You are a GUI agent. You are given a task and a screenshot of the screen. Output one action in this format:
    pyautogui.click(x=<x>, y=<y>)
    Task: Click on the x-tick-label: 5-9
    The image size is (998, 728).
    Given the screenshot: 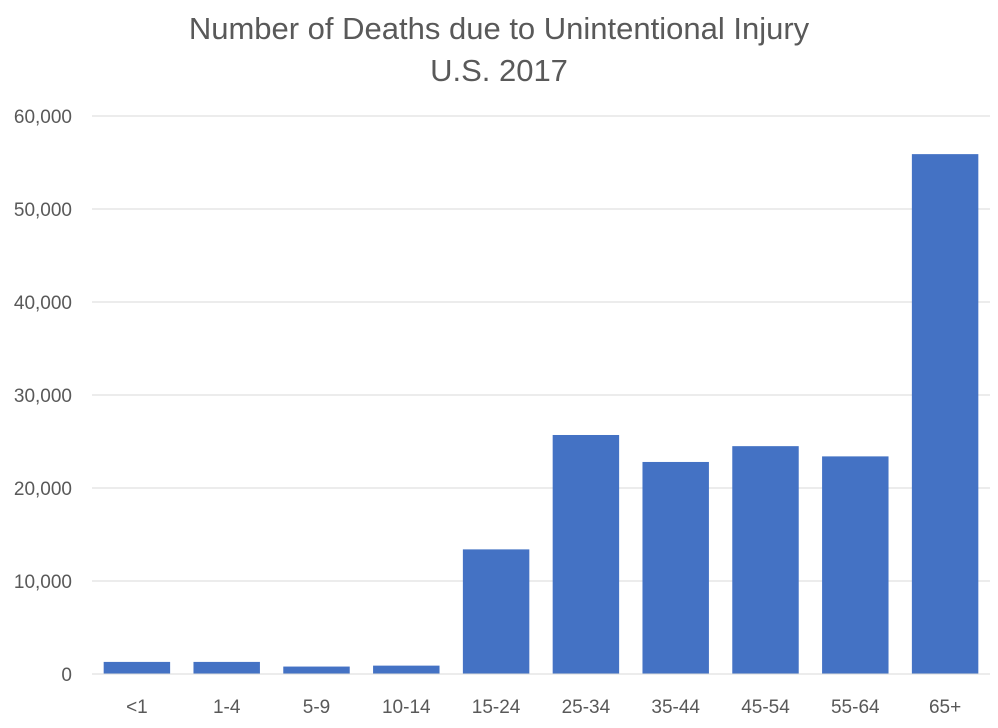 What is the action you would take?
    pyautogui.click(x=316, y=707)
    